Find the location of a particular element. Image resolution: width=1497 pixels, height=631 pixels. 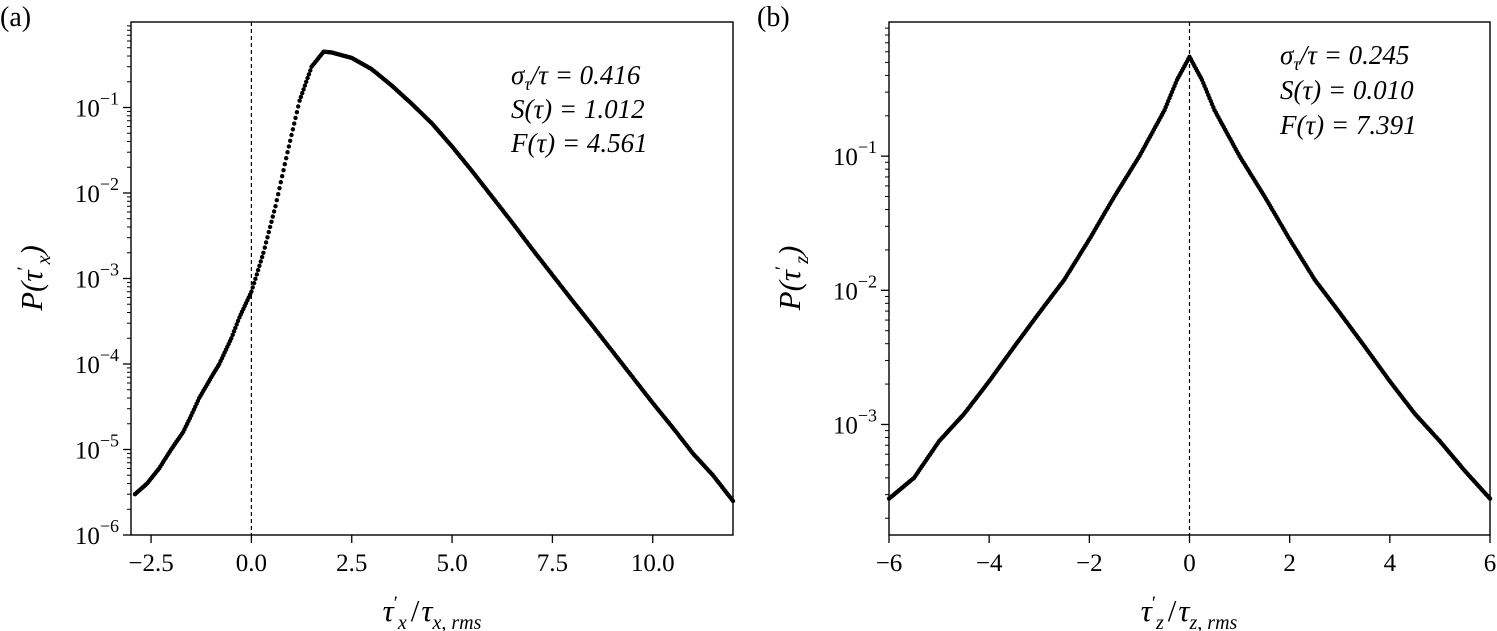

x-tick-label: −4 is located at coordinates (989, 563).